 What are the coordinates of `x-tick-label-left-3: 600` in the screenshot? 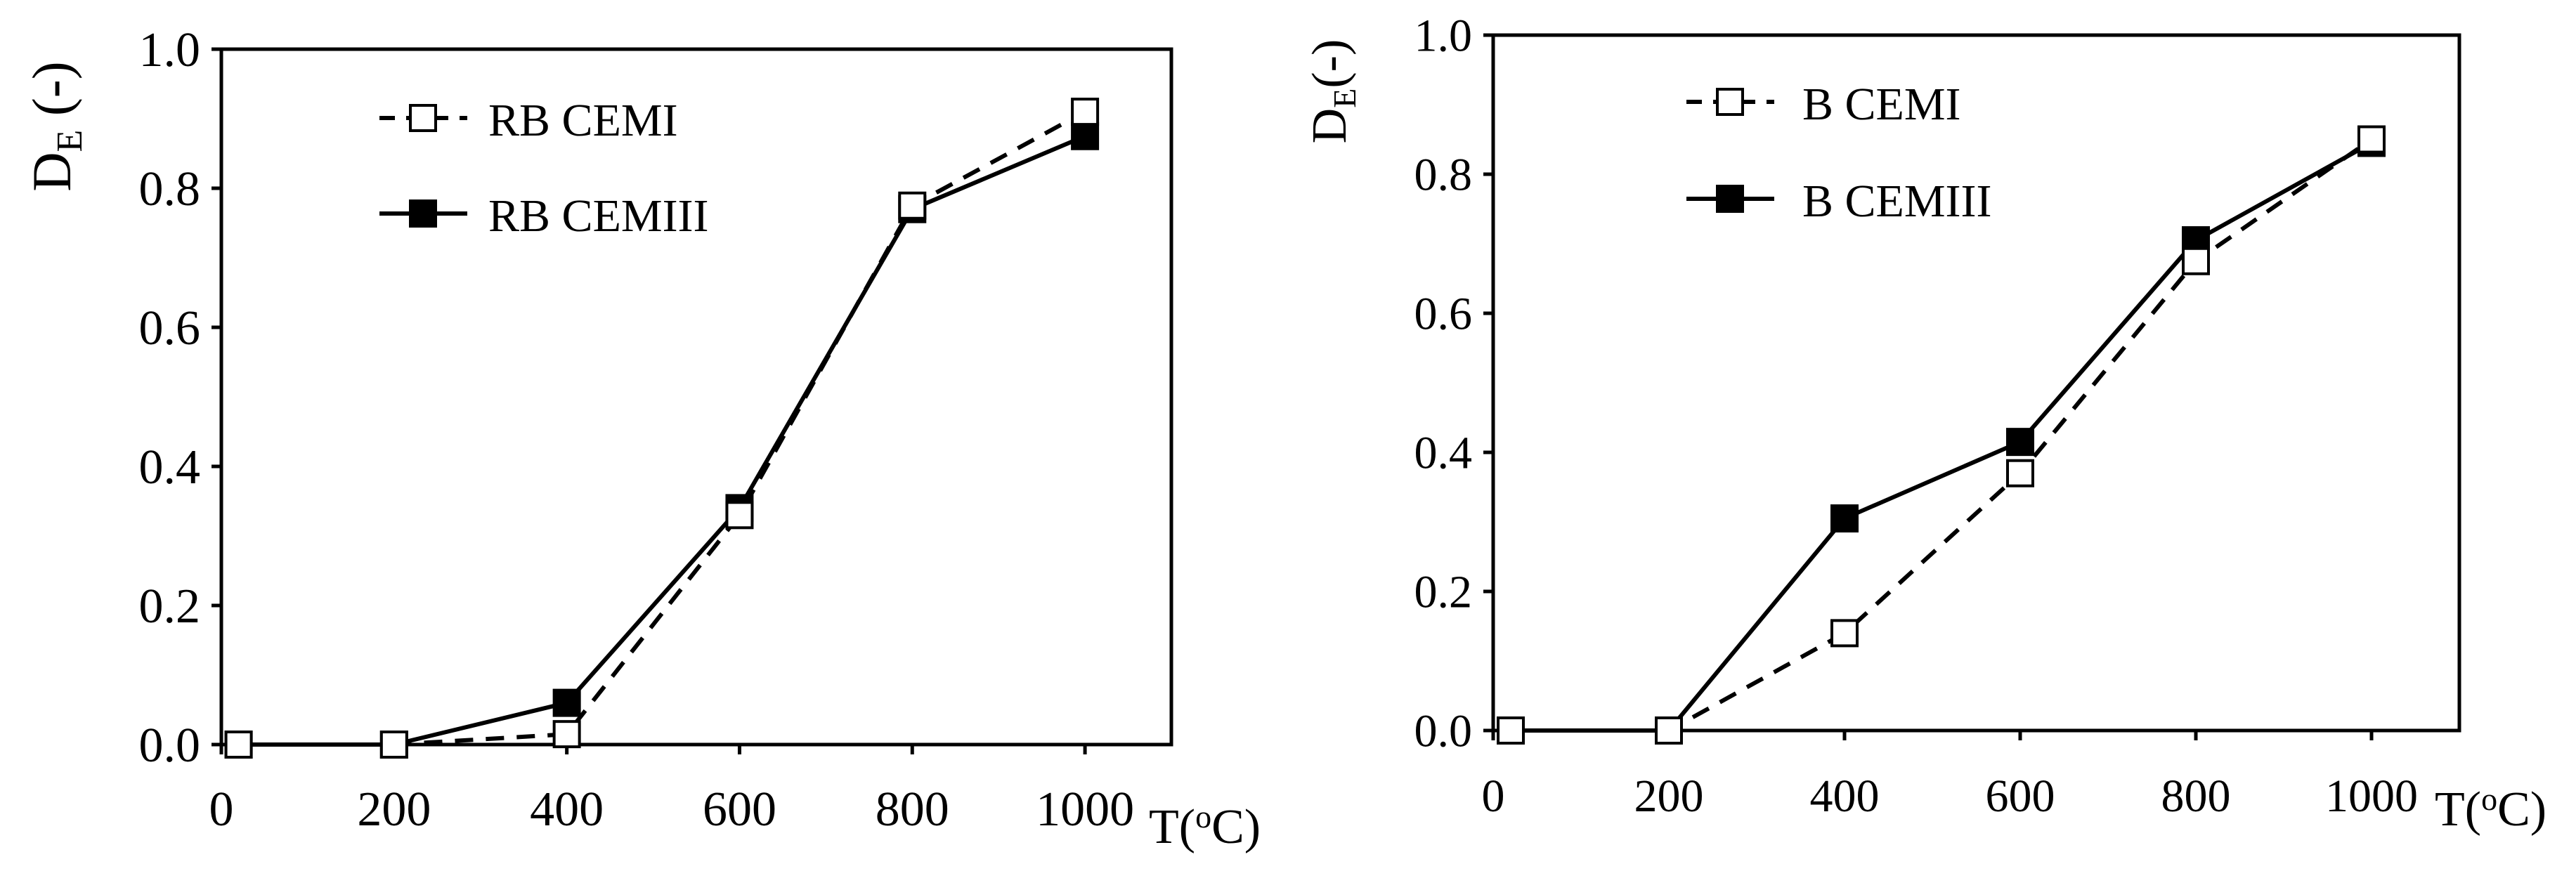 It's located at (739, 809).